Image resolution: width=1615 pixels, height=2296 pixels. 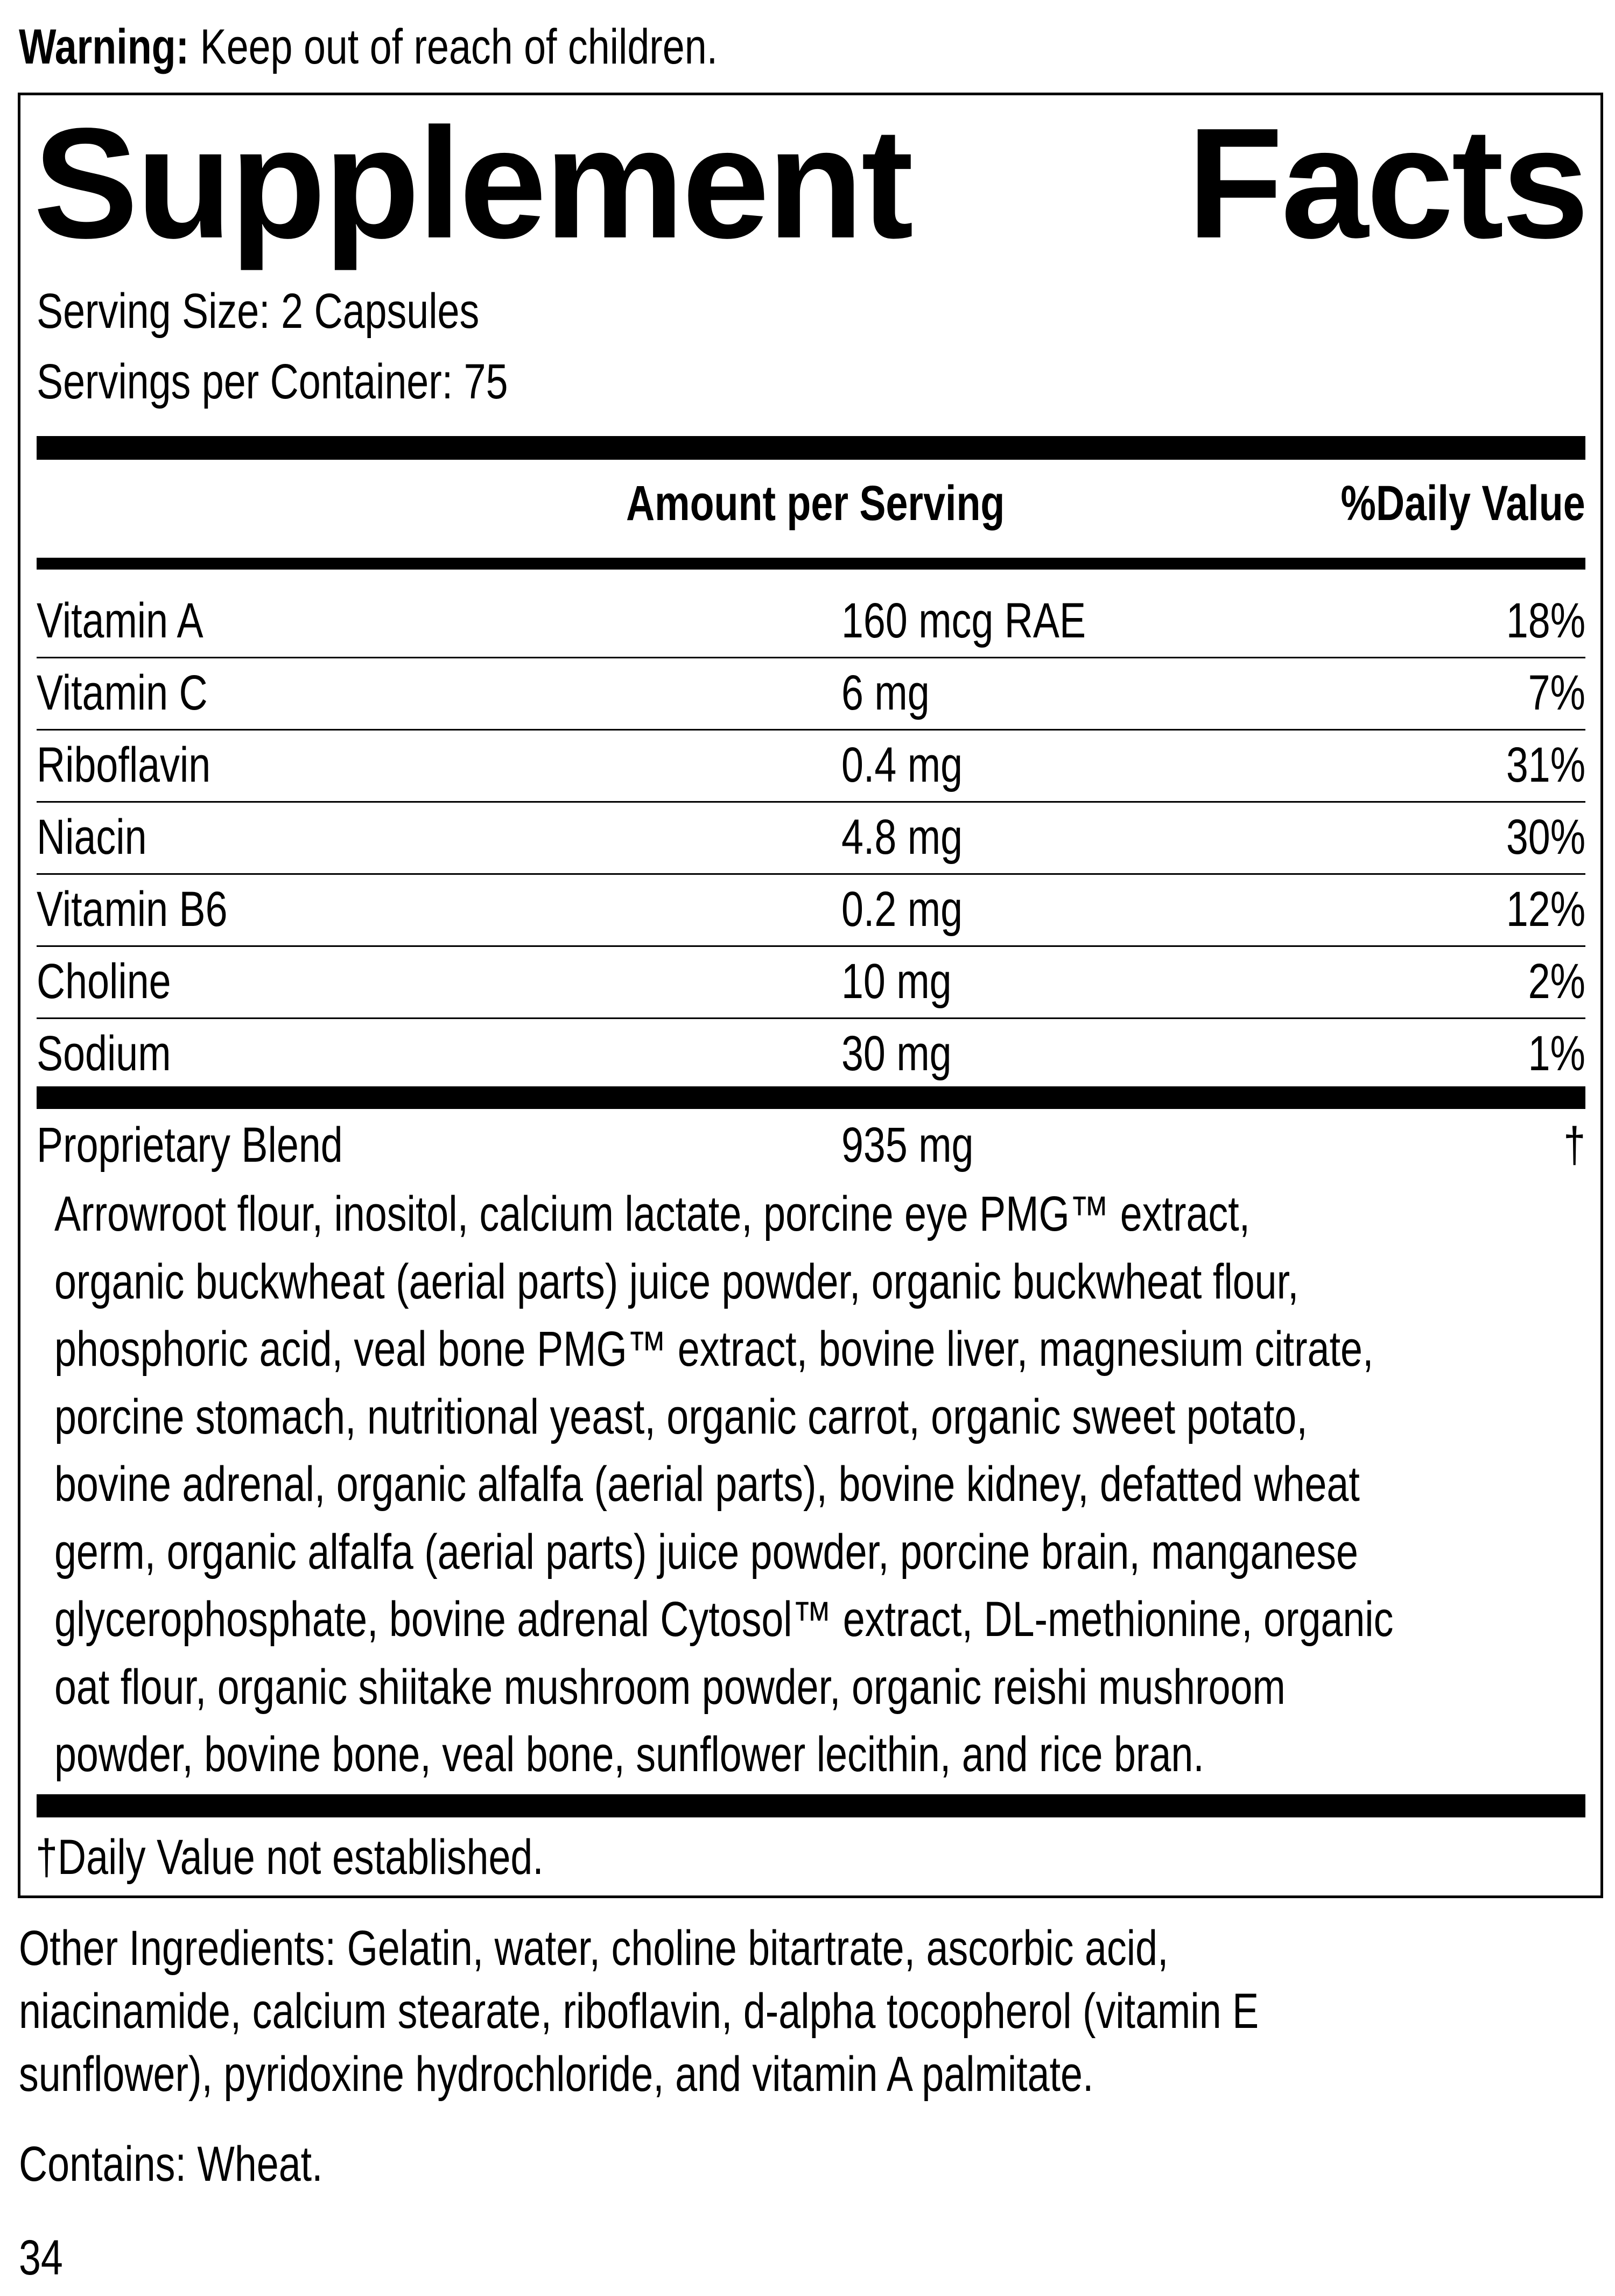 What do you see at coordinates (902, 765) in the screenshot?
I see `nutrient-amount: 0.4 mg` at bounding box center [902, 765].